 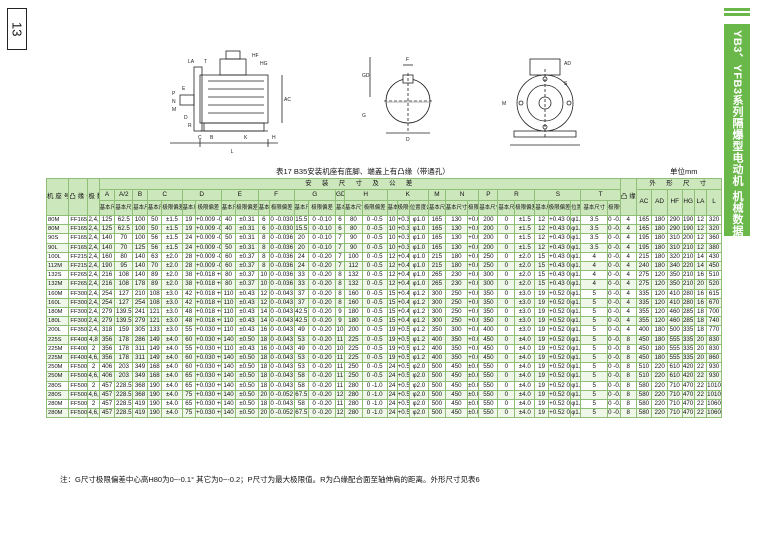 I want to click on cell-p: 400, so click(x=488, y=330).